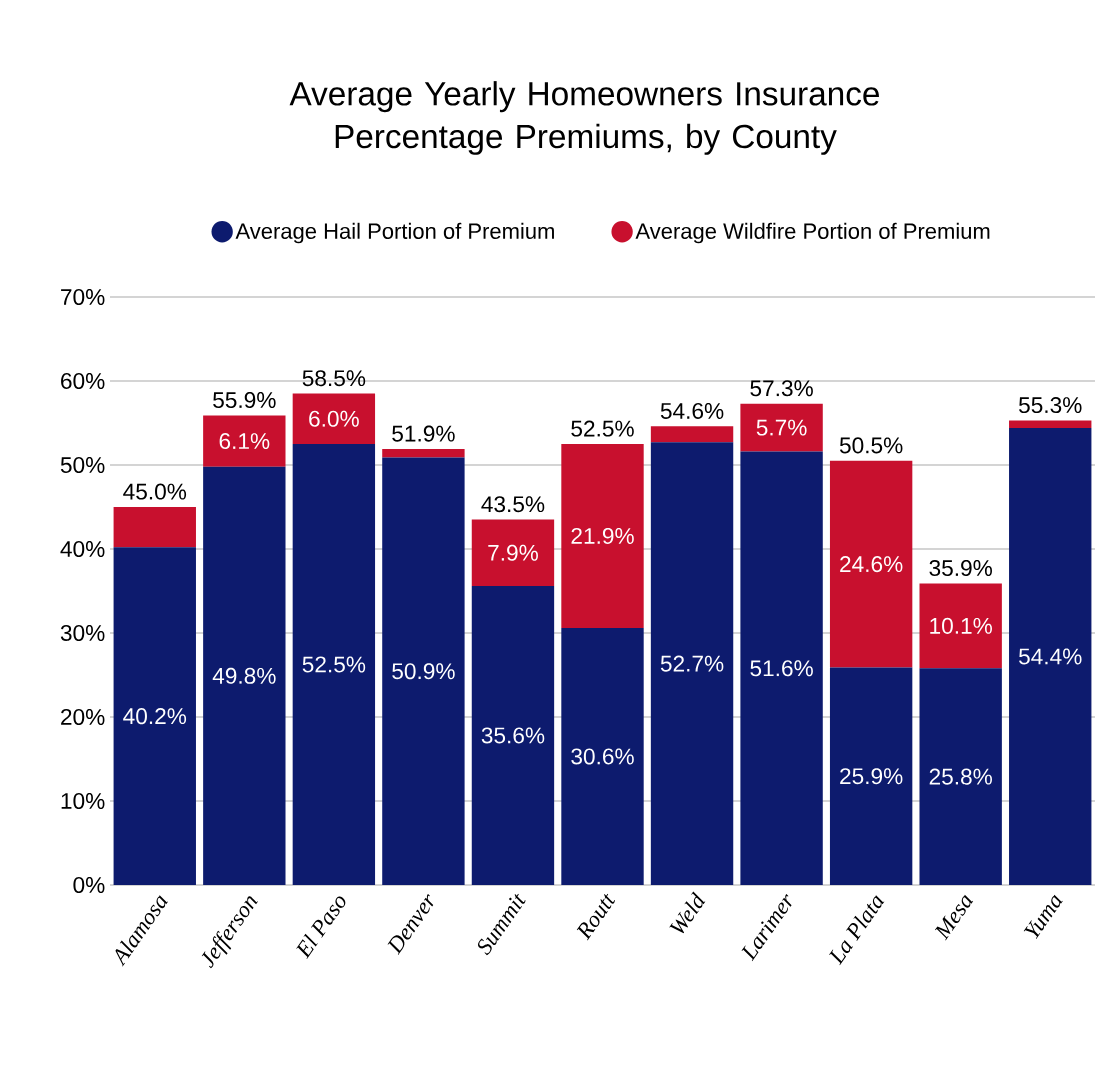  What do you see at coordinates (82, 465) in the screenshot?
I see `y-tick-label: 50%` at bounding box center [82, 465].